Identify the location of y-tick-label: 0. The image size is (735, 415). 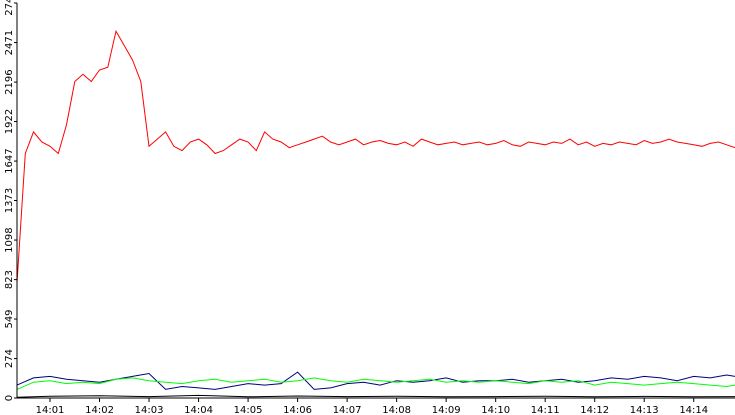
(9, 398).